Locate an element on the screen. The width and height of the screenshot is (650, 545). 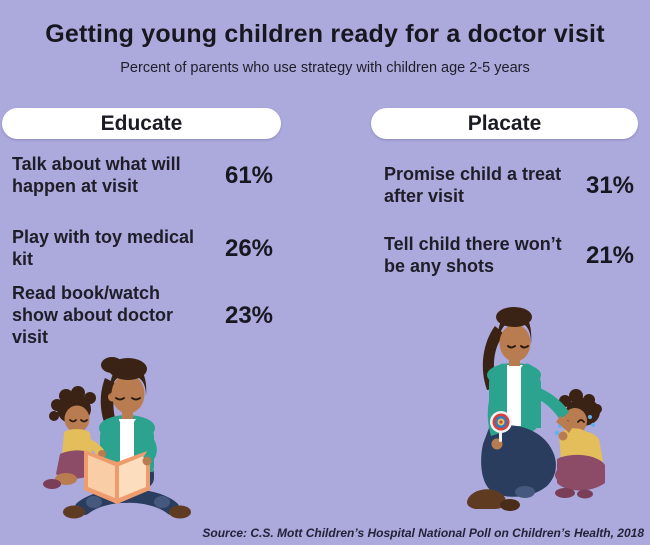
stat-label: Promise child a treat after visit is located at coordinates (473, 185).